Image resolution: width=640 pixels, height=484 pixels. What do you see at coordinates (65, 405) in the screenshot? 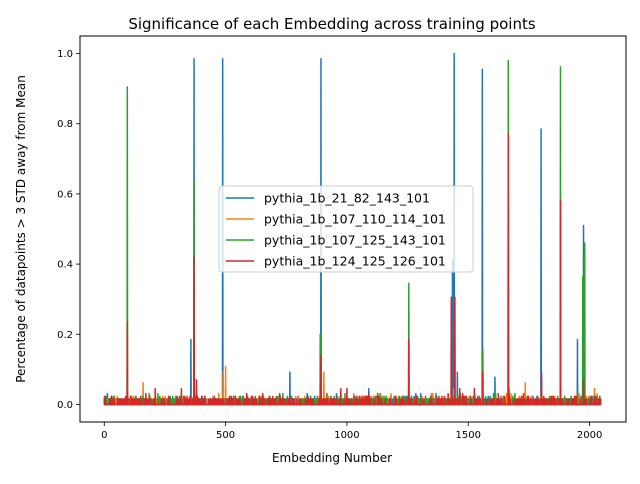
I see `y-tick-label: 0.0` at bounding box center [65, 405].